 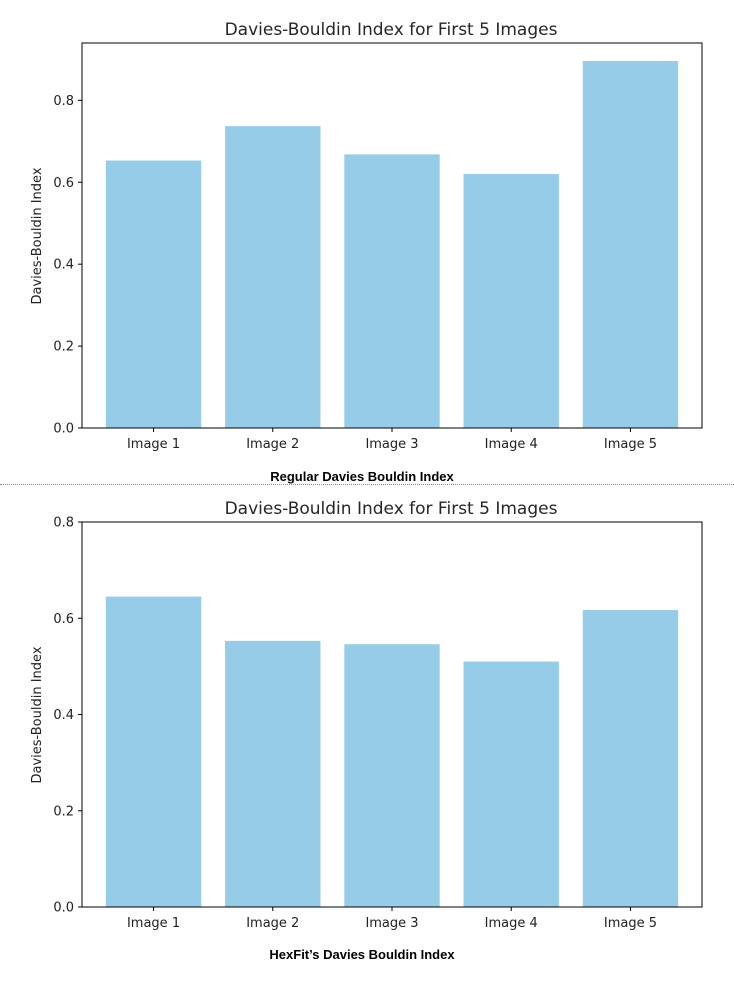 What do you see at coordinates (362, 476) in the screenshot?
I see `chart-caption: Regular Davies Bouldin Index` at bounding box center [362, 476].